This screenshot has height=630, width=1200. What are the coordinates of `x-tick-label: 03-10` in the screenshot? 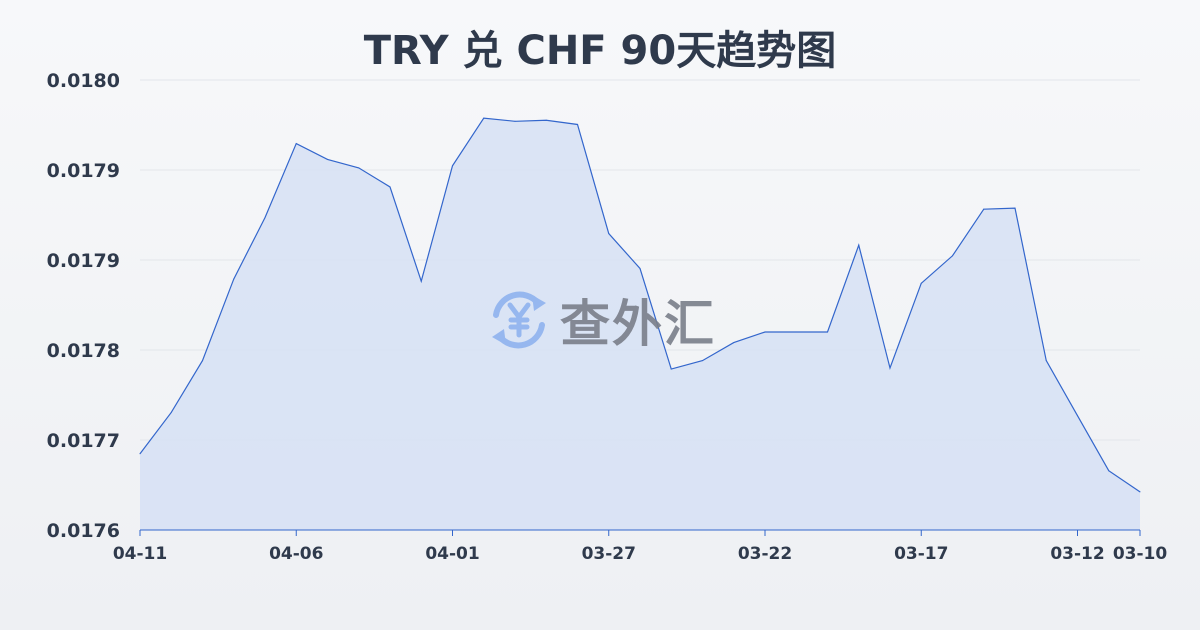 It's located at (1140, 554).